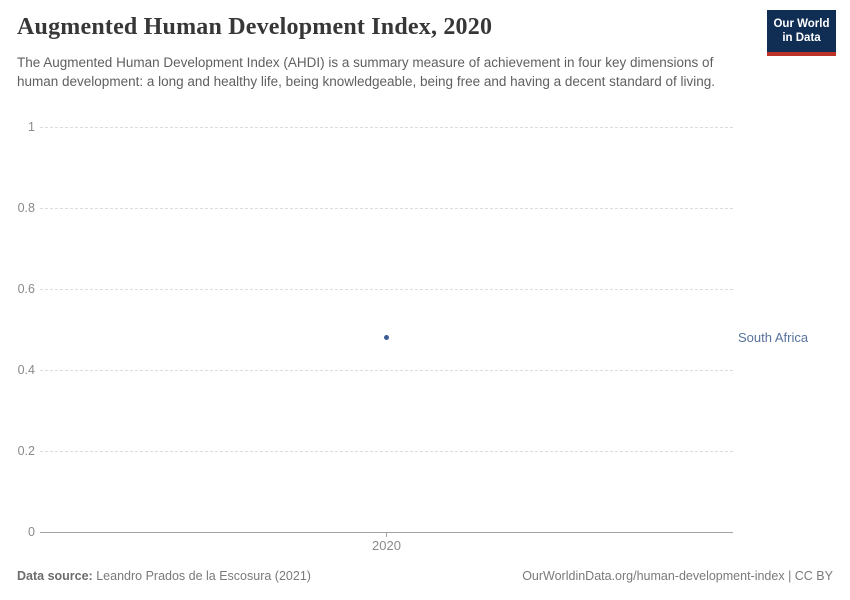  Describe the element at coordinates (386, 545) in the screenshot. I see `x-tick-label: 2020` at that location.